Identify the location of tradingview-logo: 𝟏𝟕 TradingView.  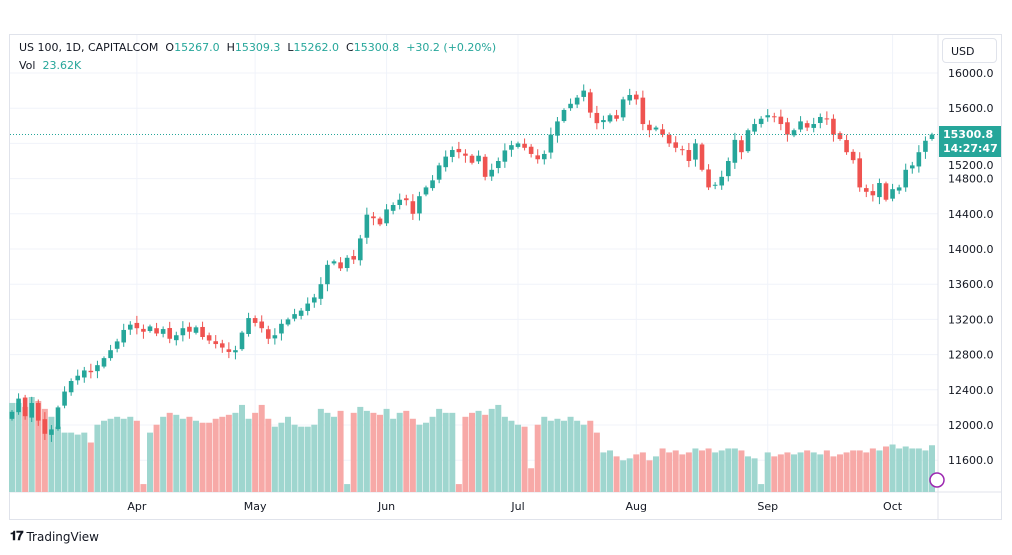
(54, 536).